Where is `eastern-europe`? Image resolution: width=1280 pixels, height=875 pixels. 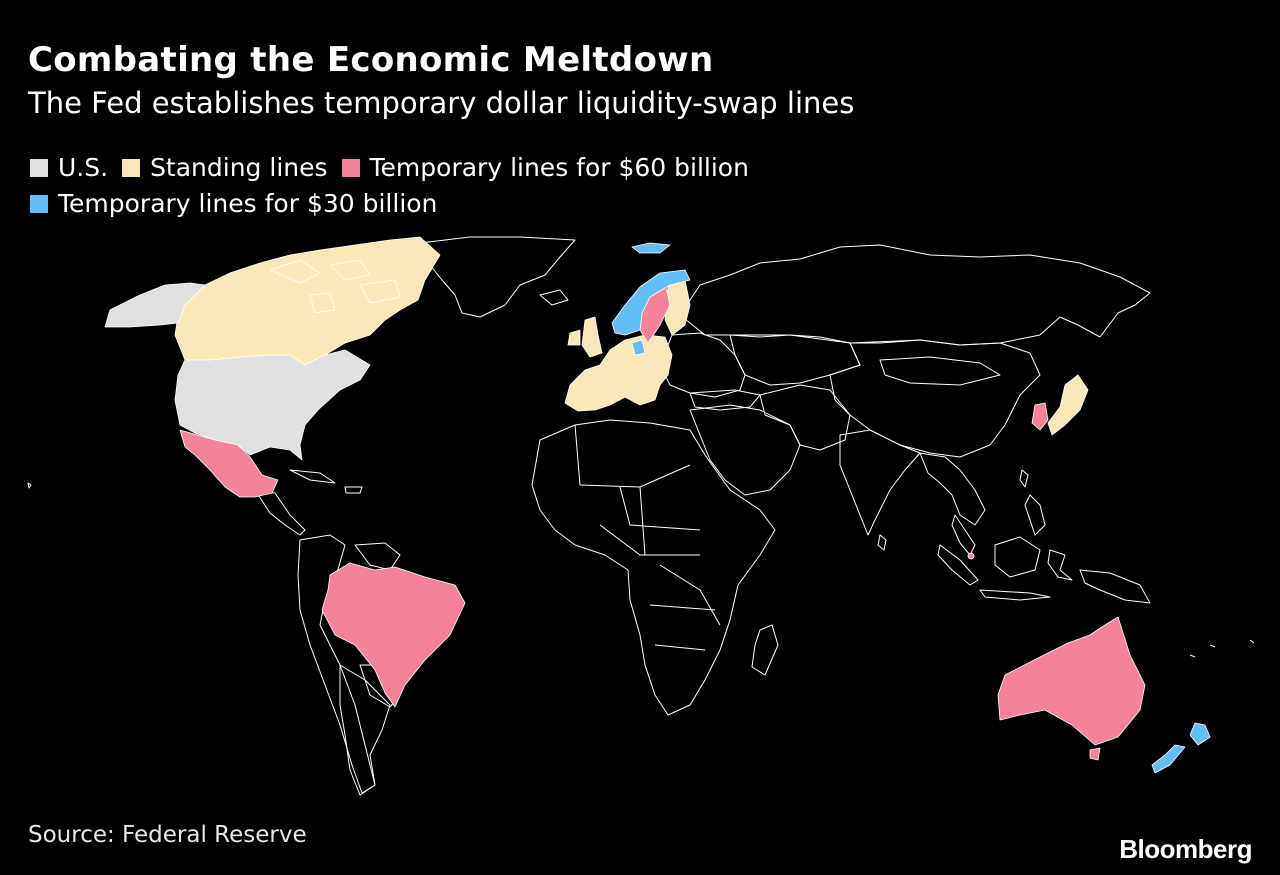 eastern-europe is located at coordinates (702, 365).